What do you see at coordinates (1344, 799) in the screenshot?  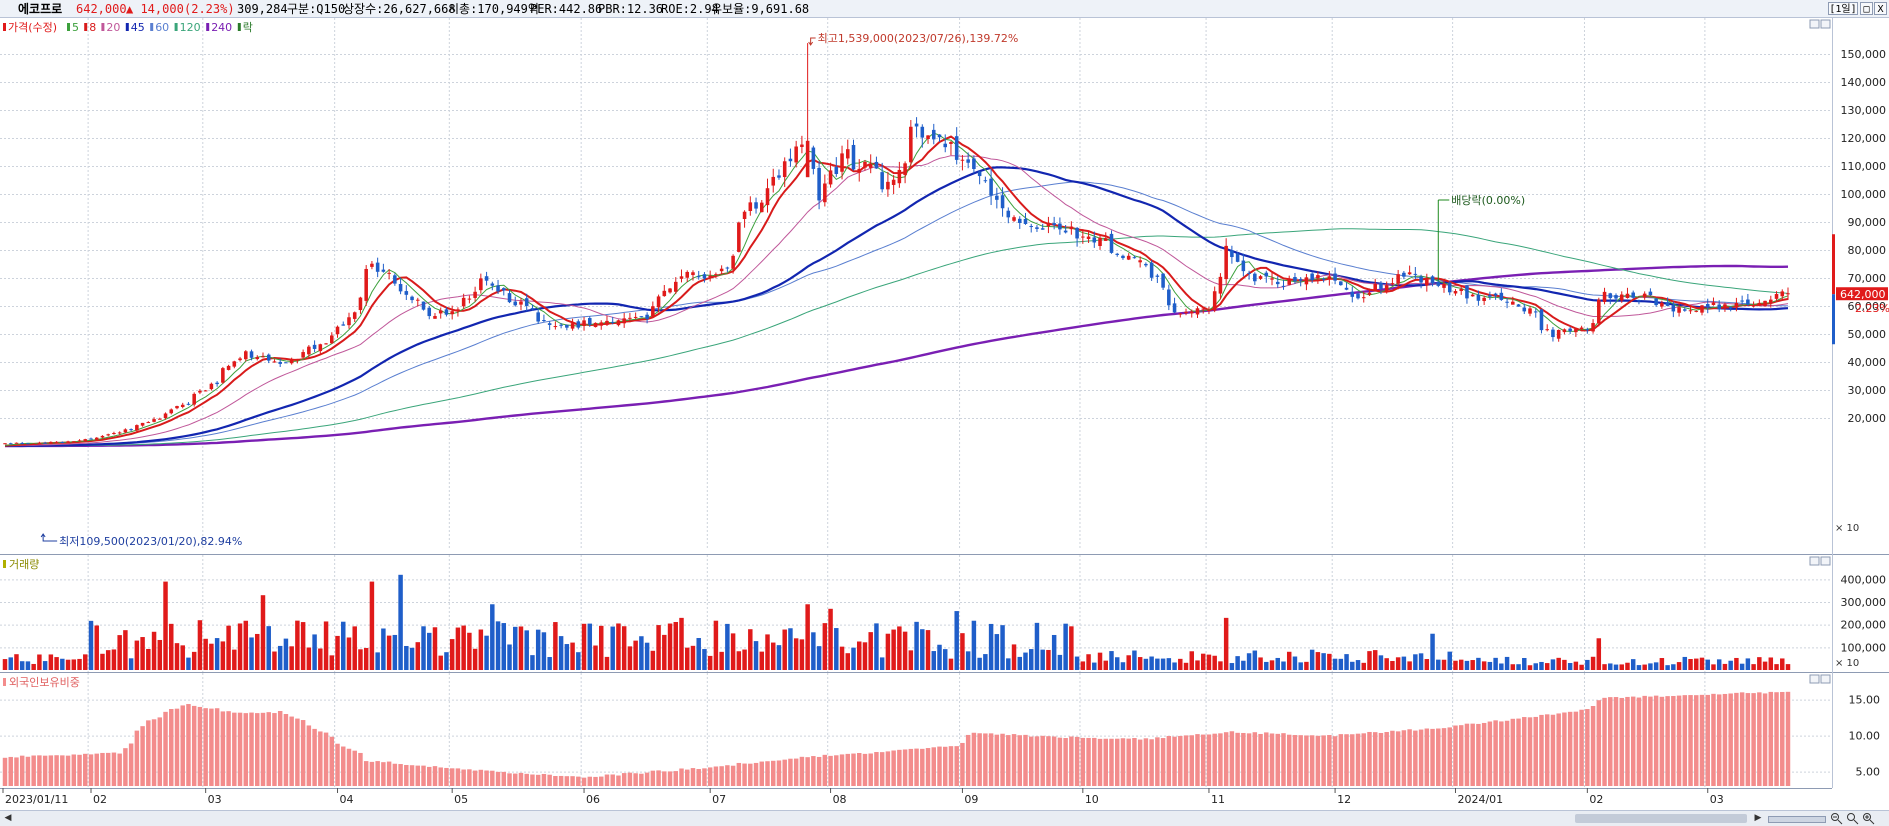 I see `x-tick-label: 12` at bounding box center [1344, 799].